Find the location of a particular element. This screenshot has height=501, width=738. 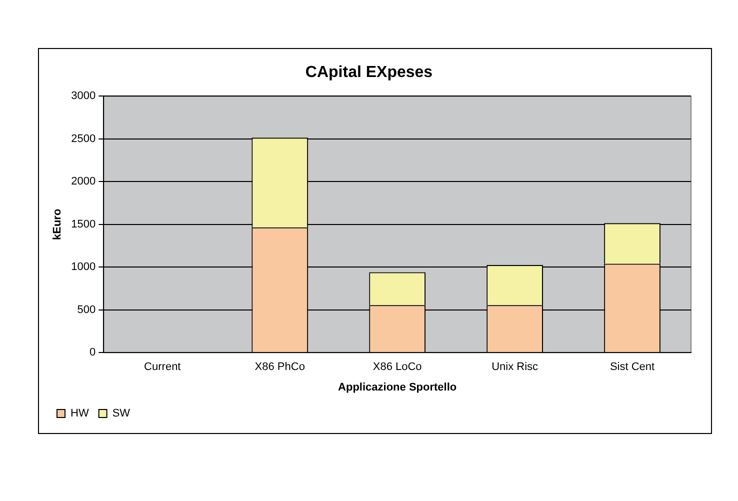

legend-label: SW is located at coordinates (121, 414).